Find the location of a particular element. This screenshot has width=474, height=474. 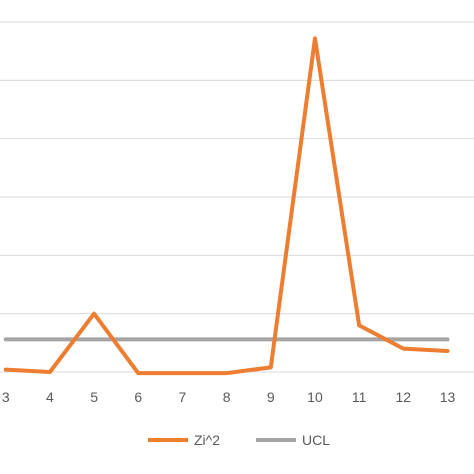

legend: Zi^2 UCL is located at coordinates (239, 440).